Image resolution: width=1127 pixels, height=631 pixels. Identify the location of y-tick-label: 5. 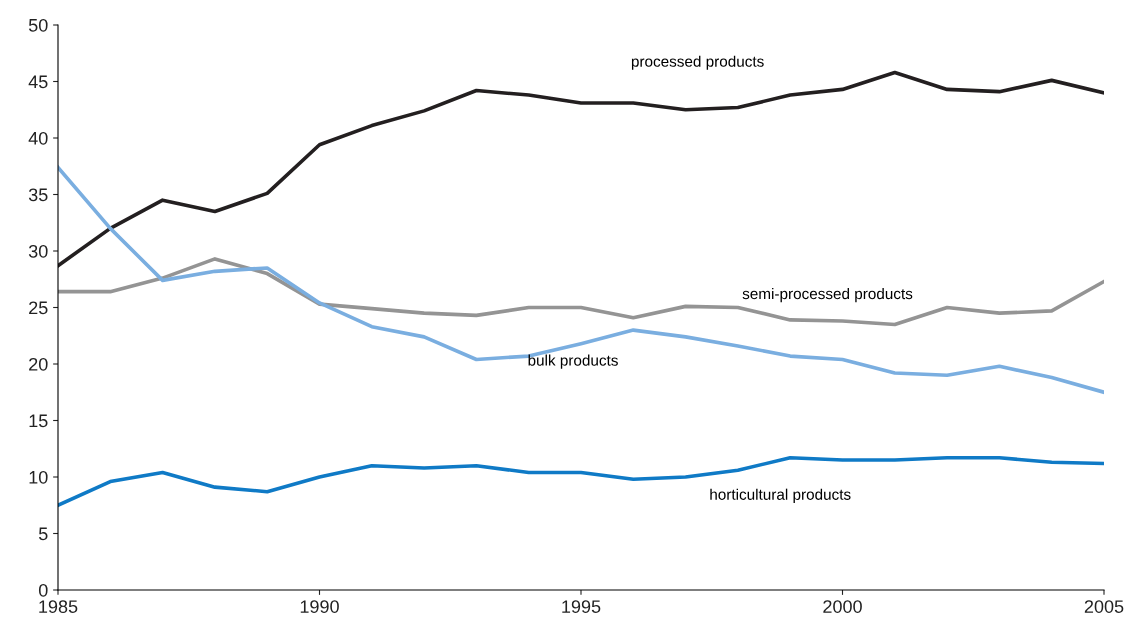
(43, 534).